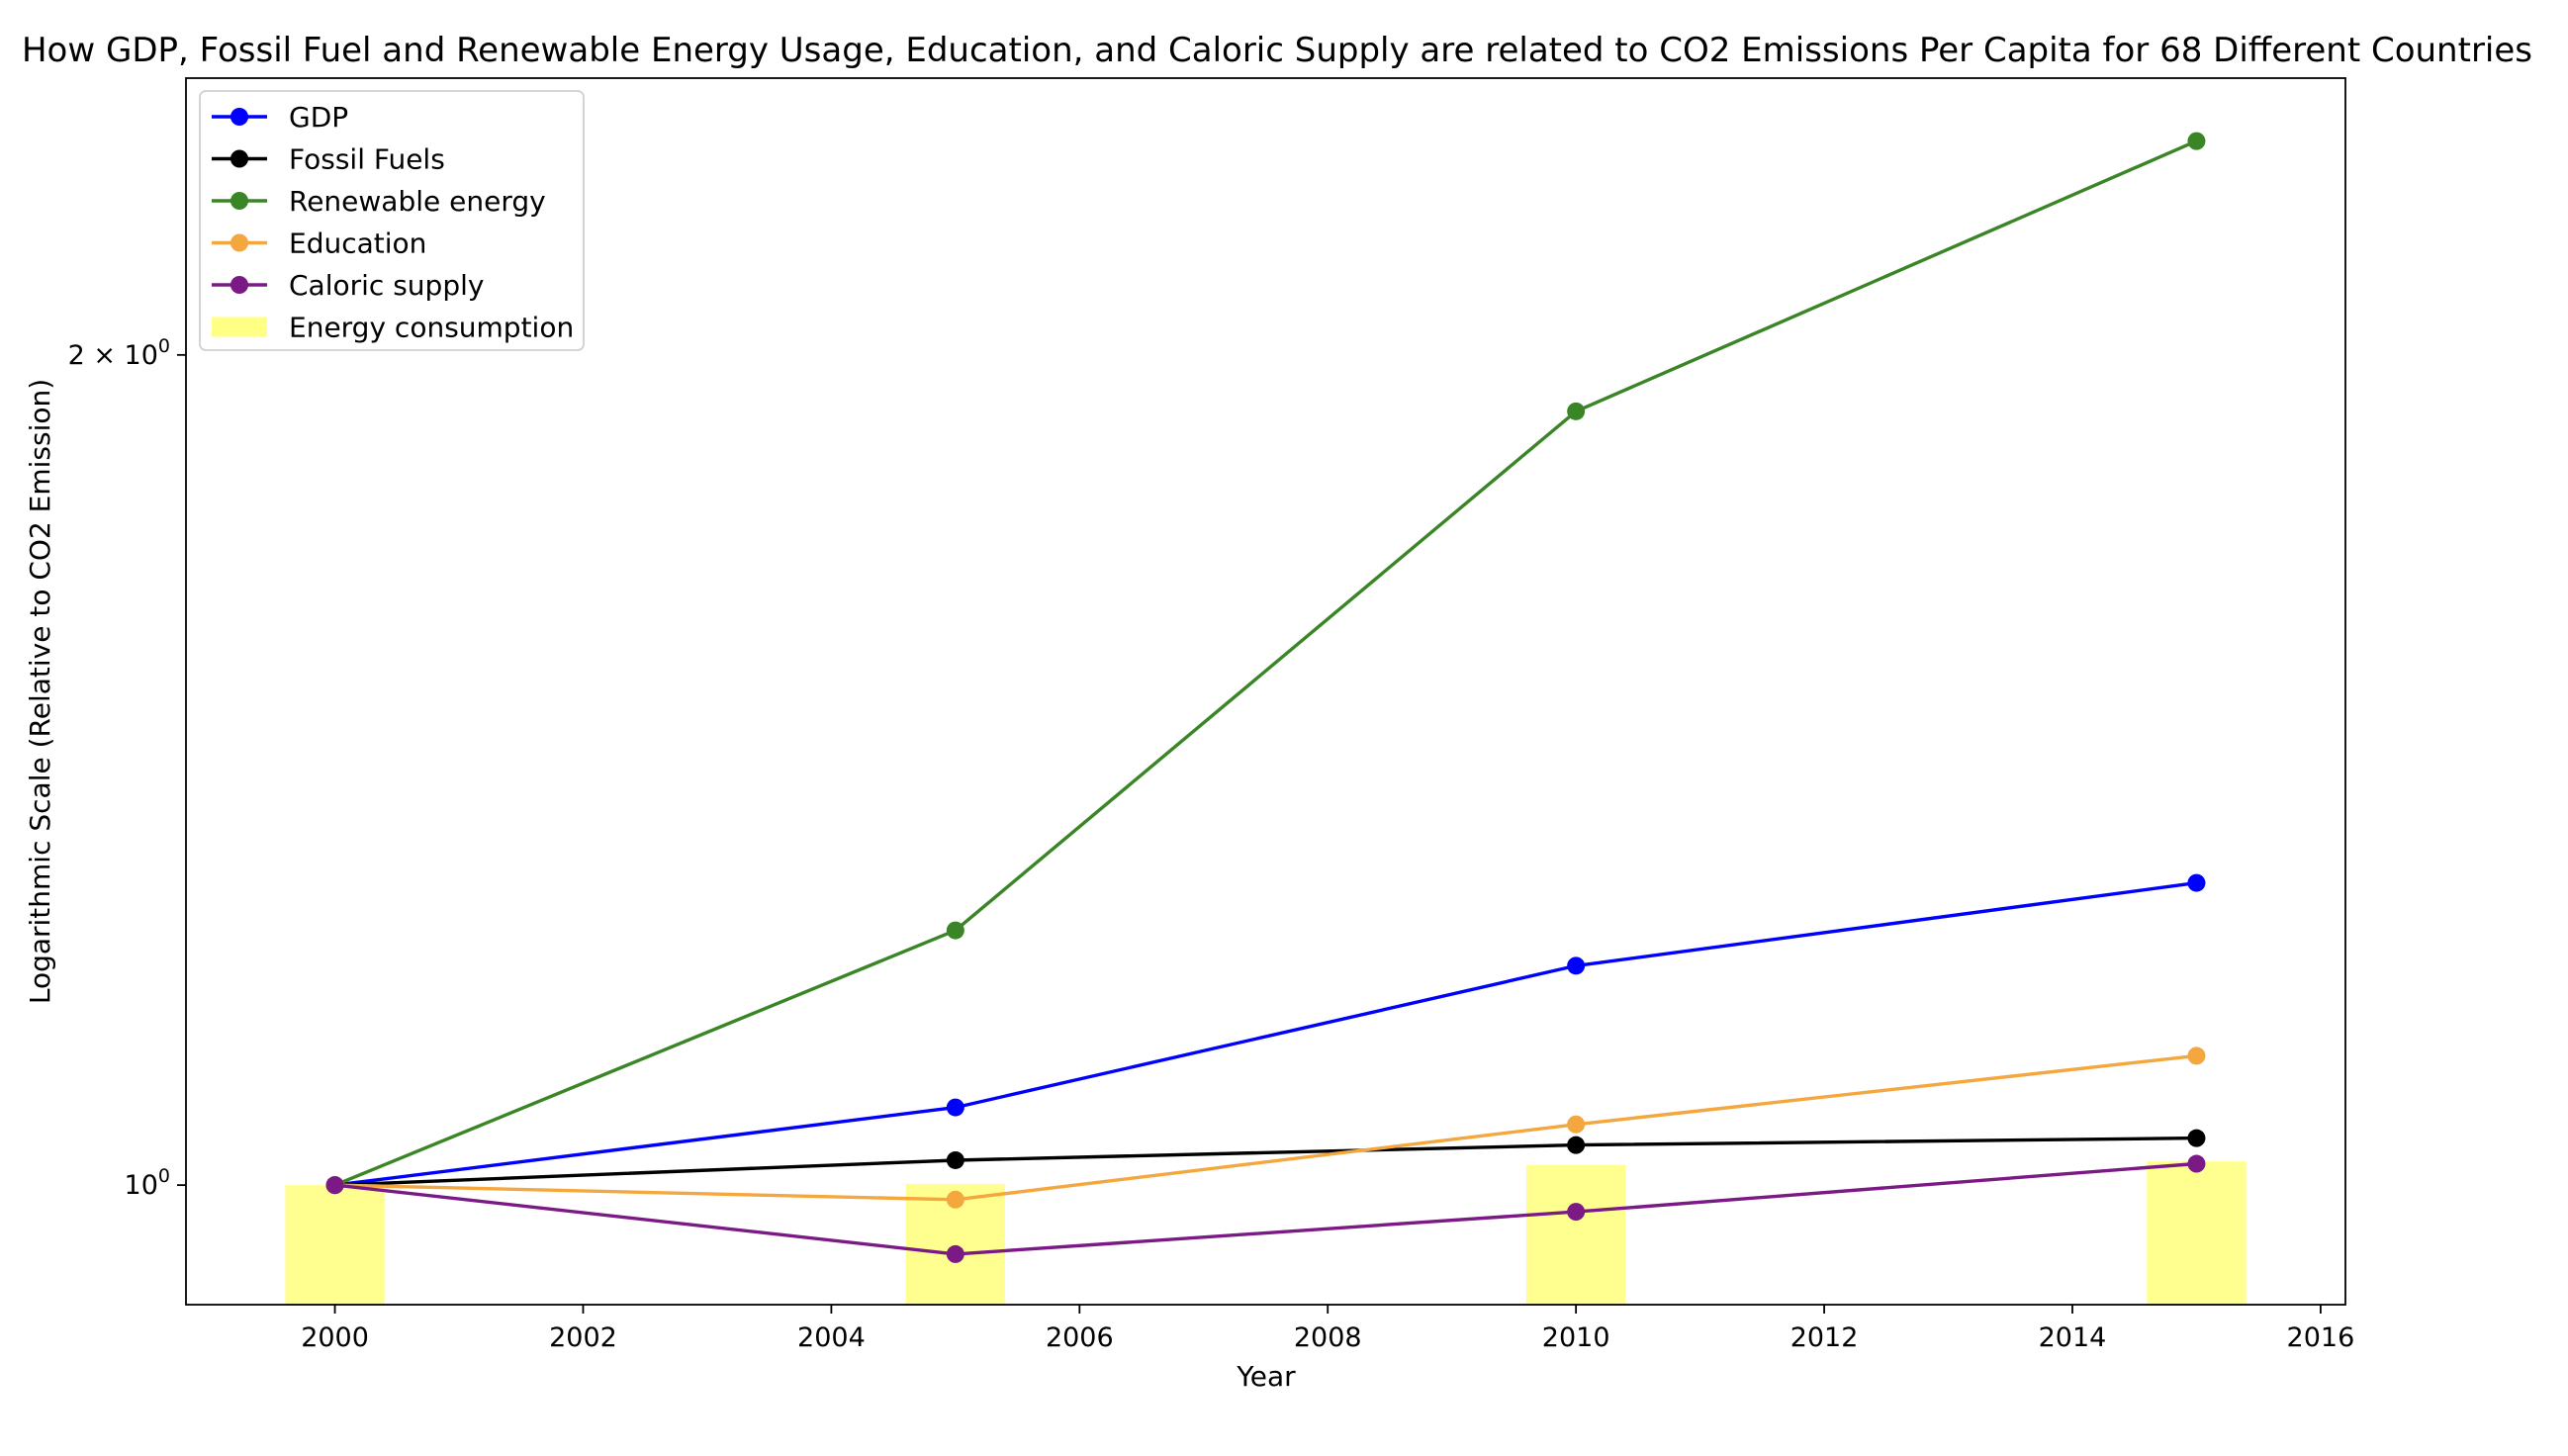 The image size is (2568, 1456). What do you see at coordinates (1576, 1124) in the screenshot?
I see `point-education-2010` at bounding box center [1576, 1124].